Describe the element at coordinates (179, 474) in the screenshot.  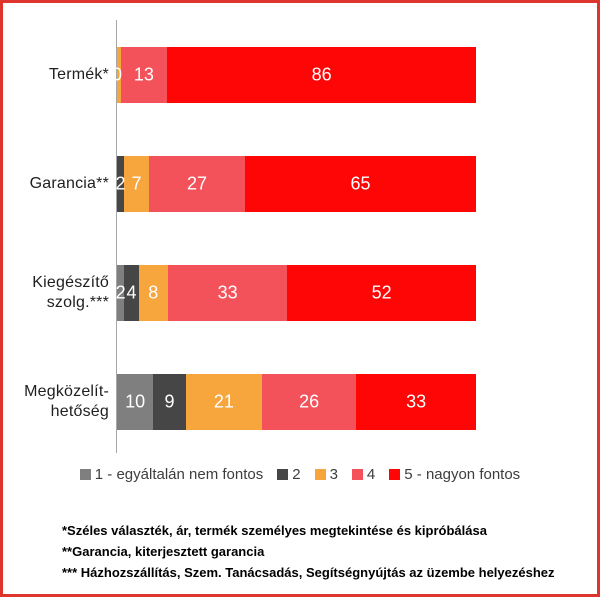
I see `legend-label: 1 - egyáltalán nem fontos` at that location.